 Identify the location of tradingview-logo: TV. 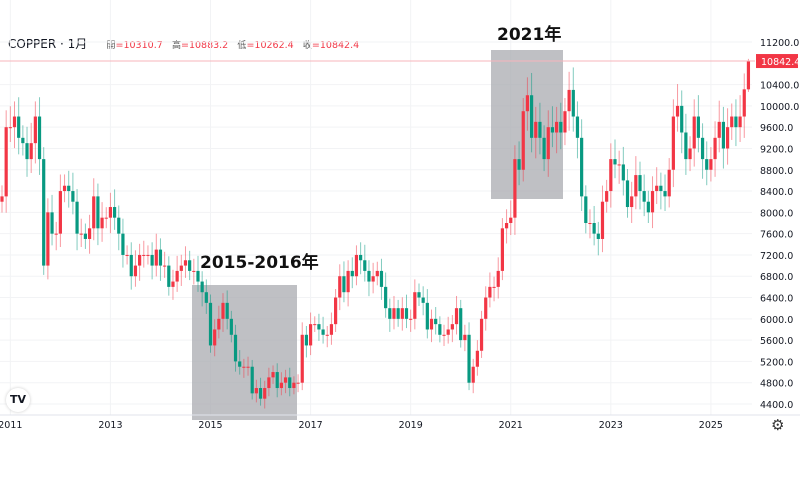
(18, 400).